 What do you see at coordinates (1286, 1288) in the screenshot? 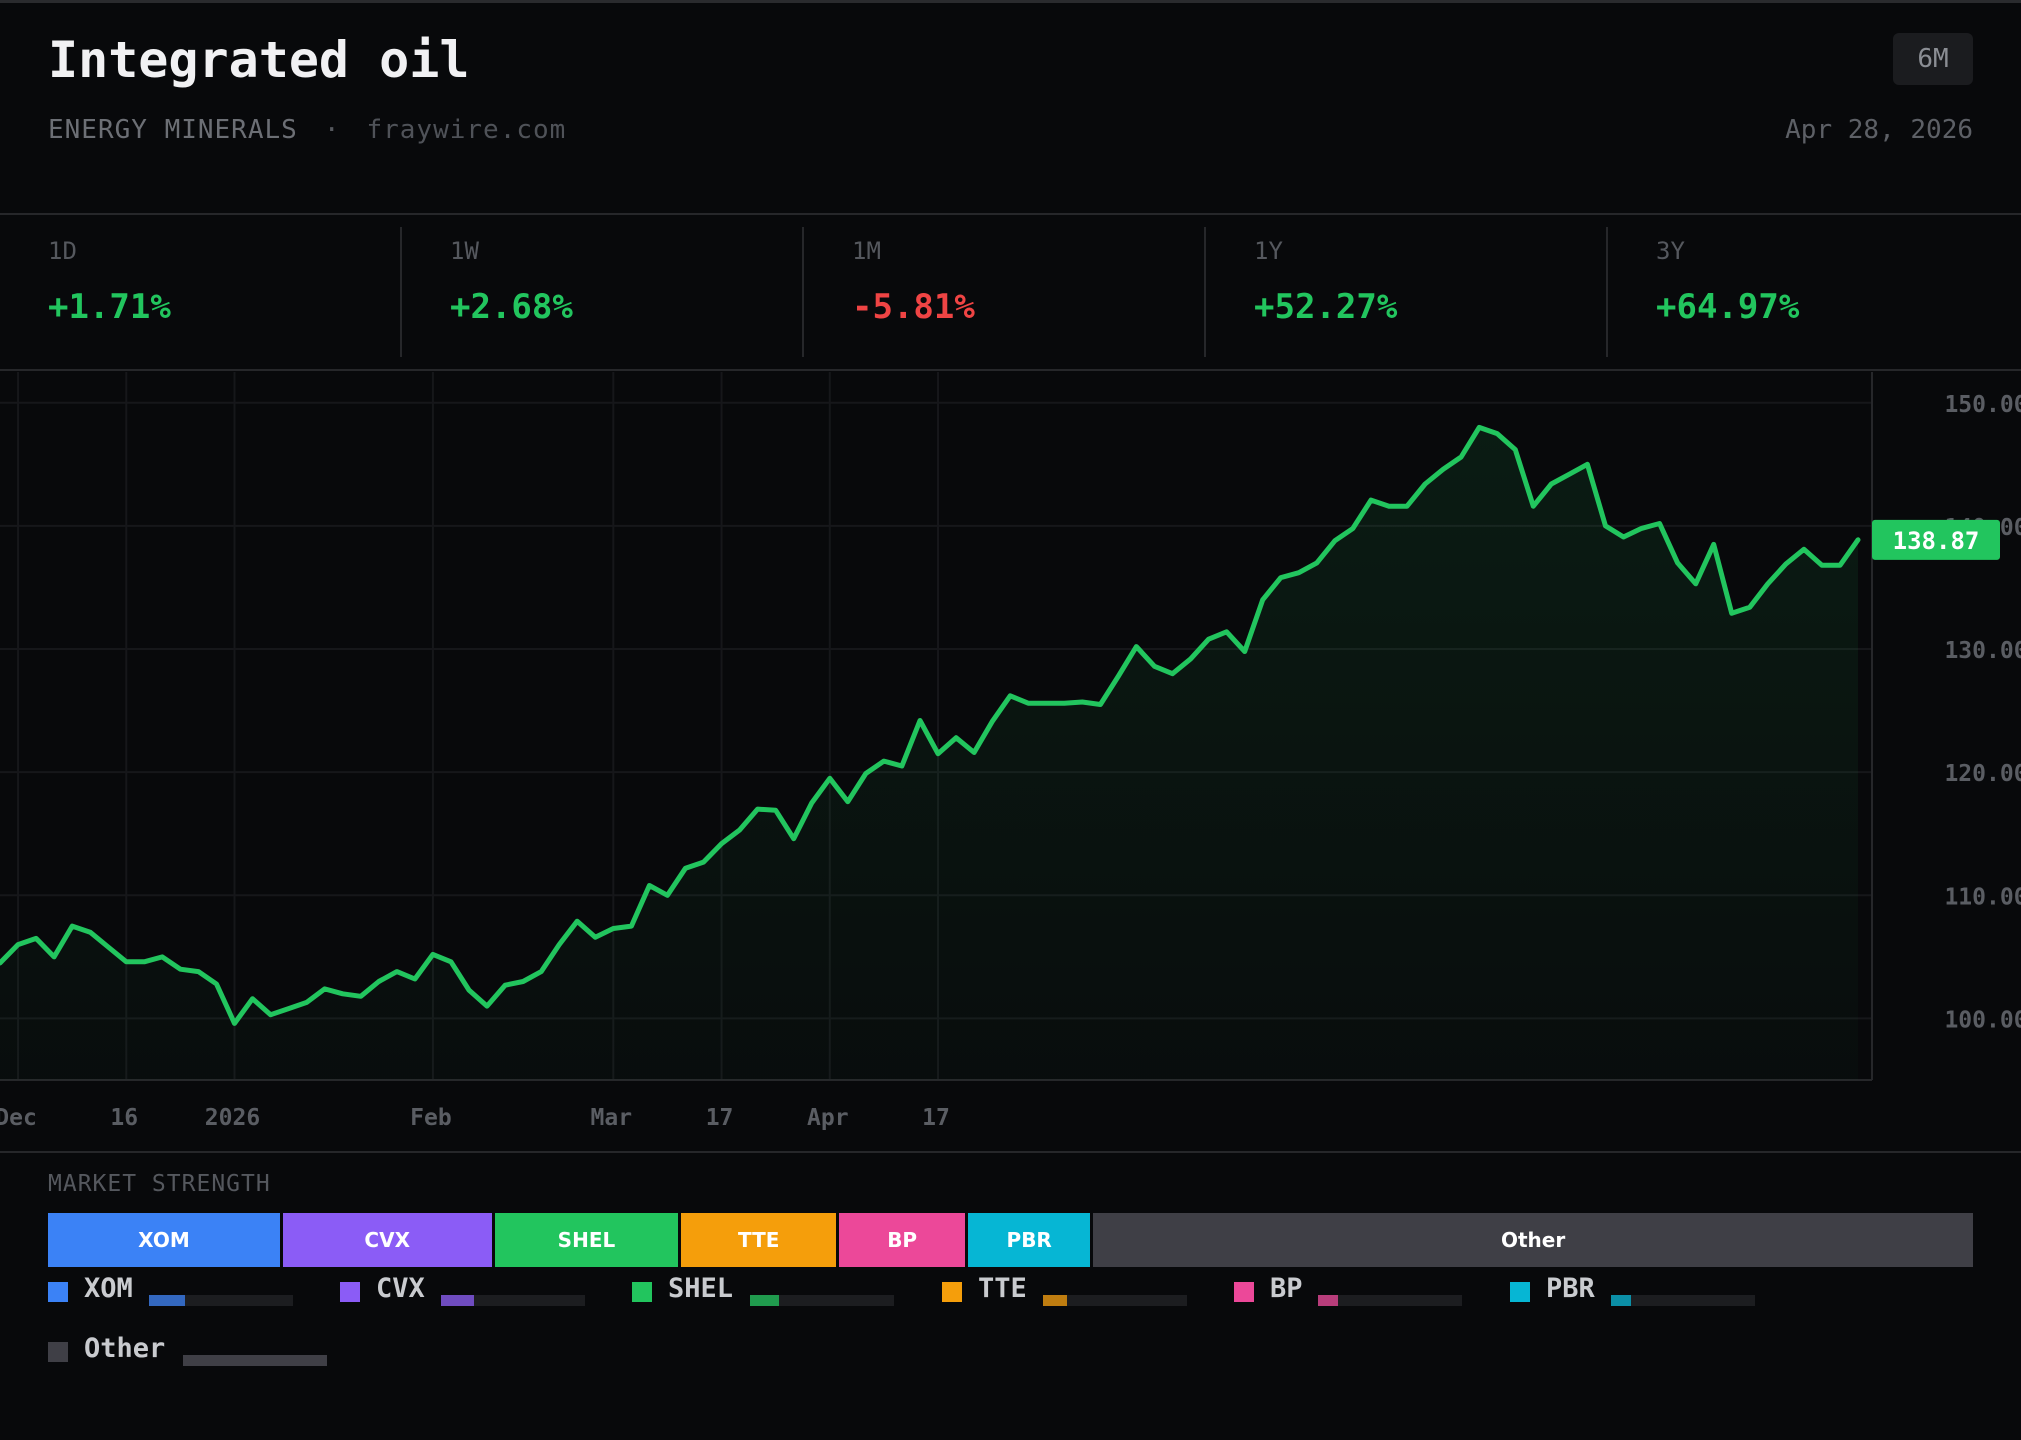
I see `legend-label: BP` at bounding box center [1286, 1288].